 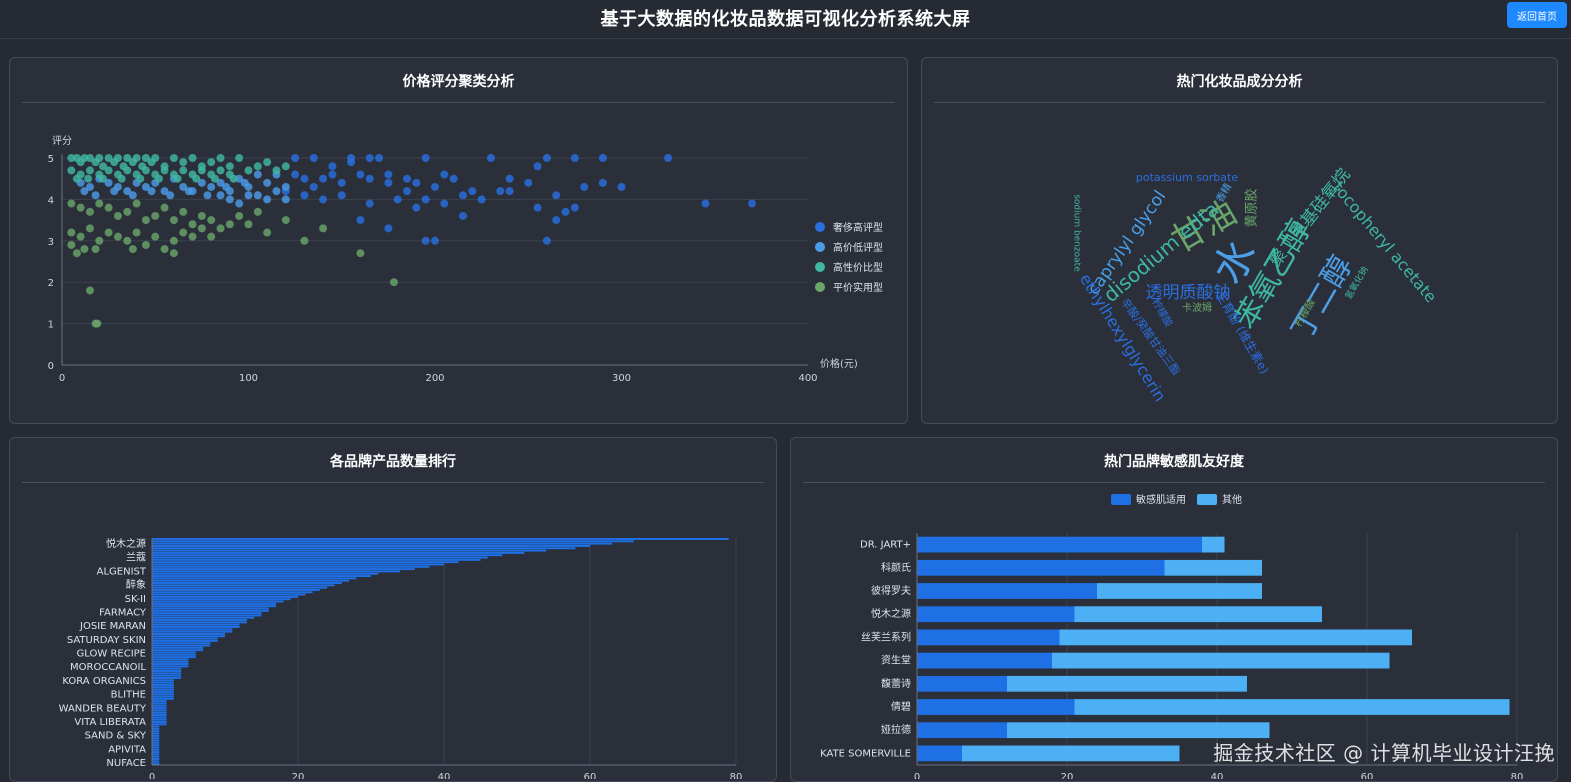 I want to click on category-label: 醉象, so click(x=136, y=584).